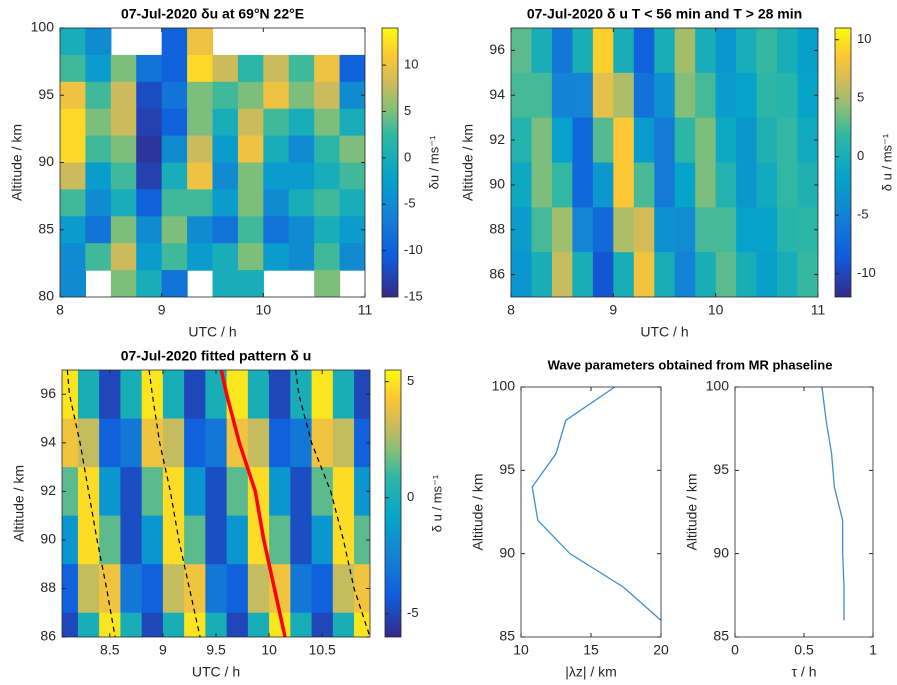 The image size is (897, 685). I want to click on colorbar-tick-label: -10, so click(413, 249).